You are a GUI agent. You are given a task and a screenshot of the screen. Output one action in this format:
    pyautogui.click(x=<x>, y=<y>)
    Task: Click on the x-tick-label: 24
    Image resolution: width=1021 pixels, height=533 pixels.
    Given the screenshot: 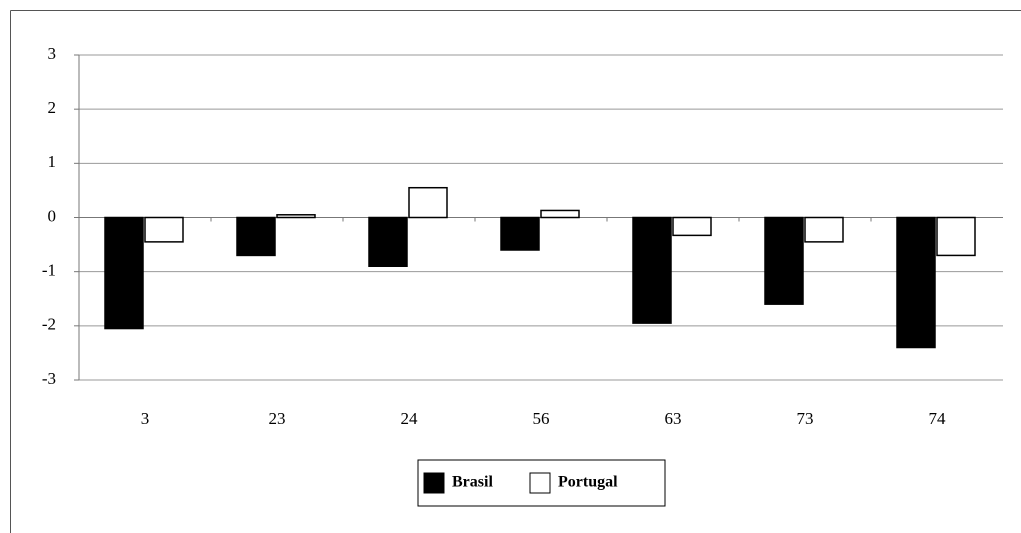 What is the action you would take?
    pyautogui.click(x=410, y=418)
    